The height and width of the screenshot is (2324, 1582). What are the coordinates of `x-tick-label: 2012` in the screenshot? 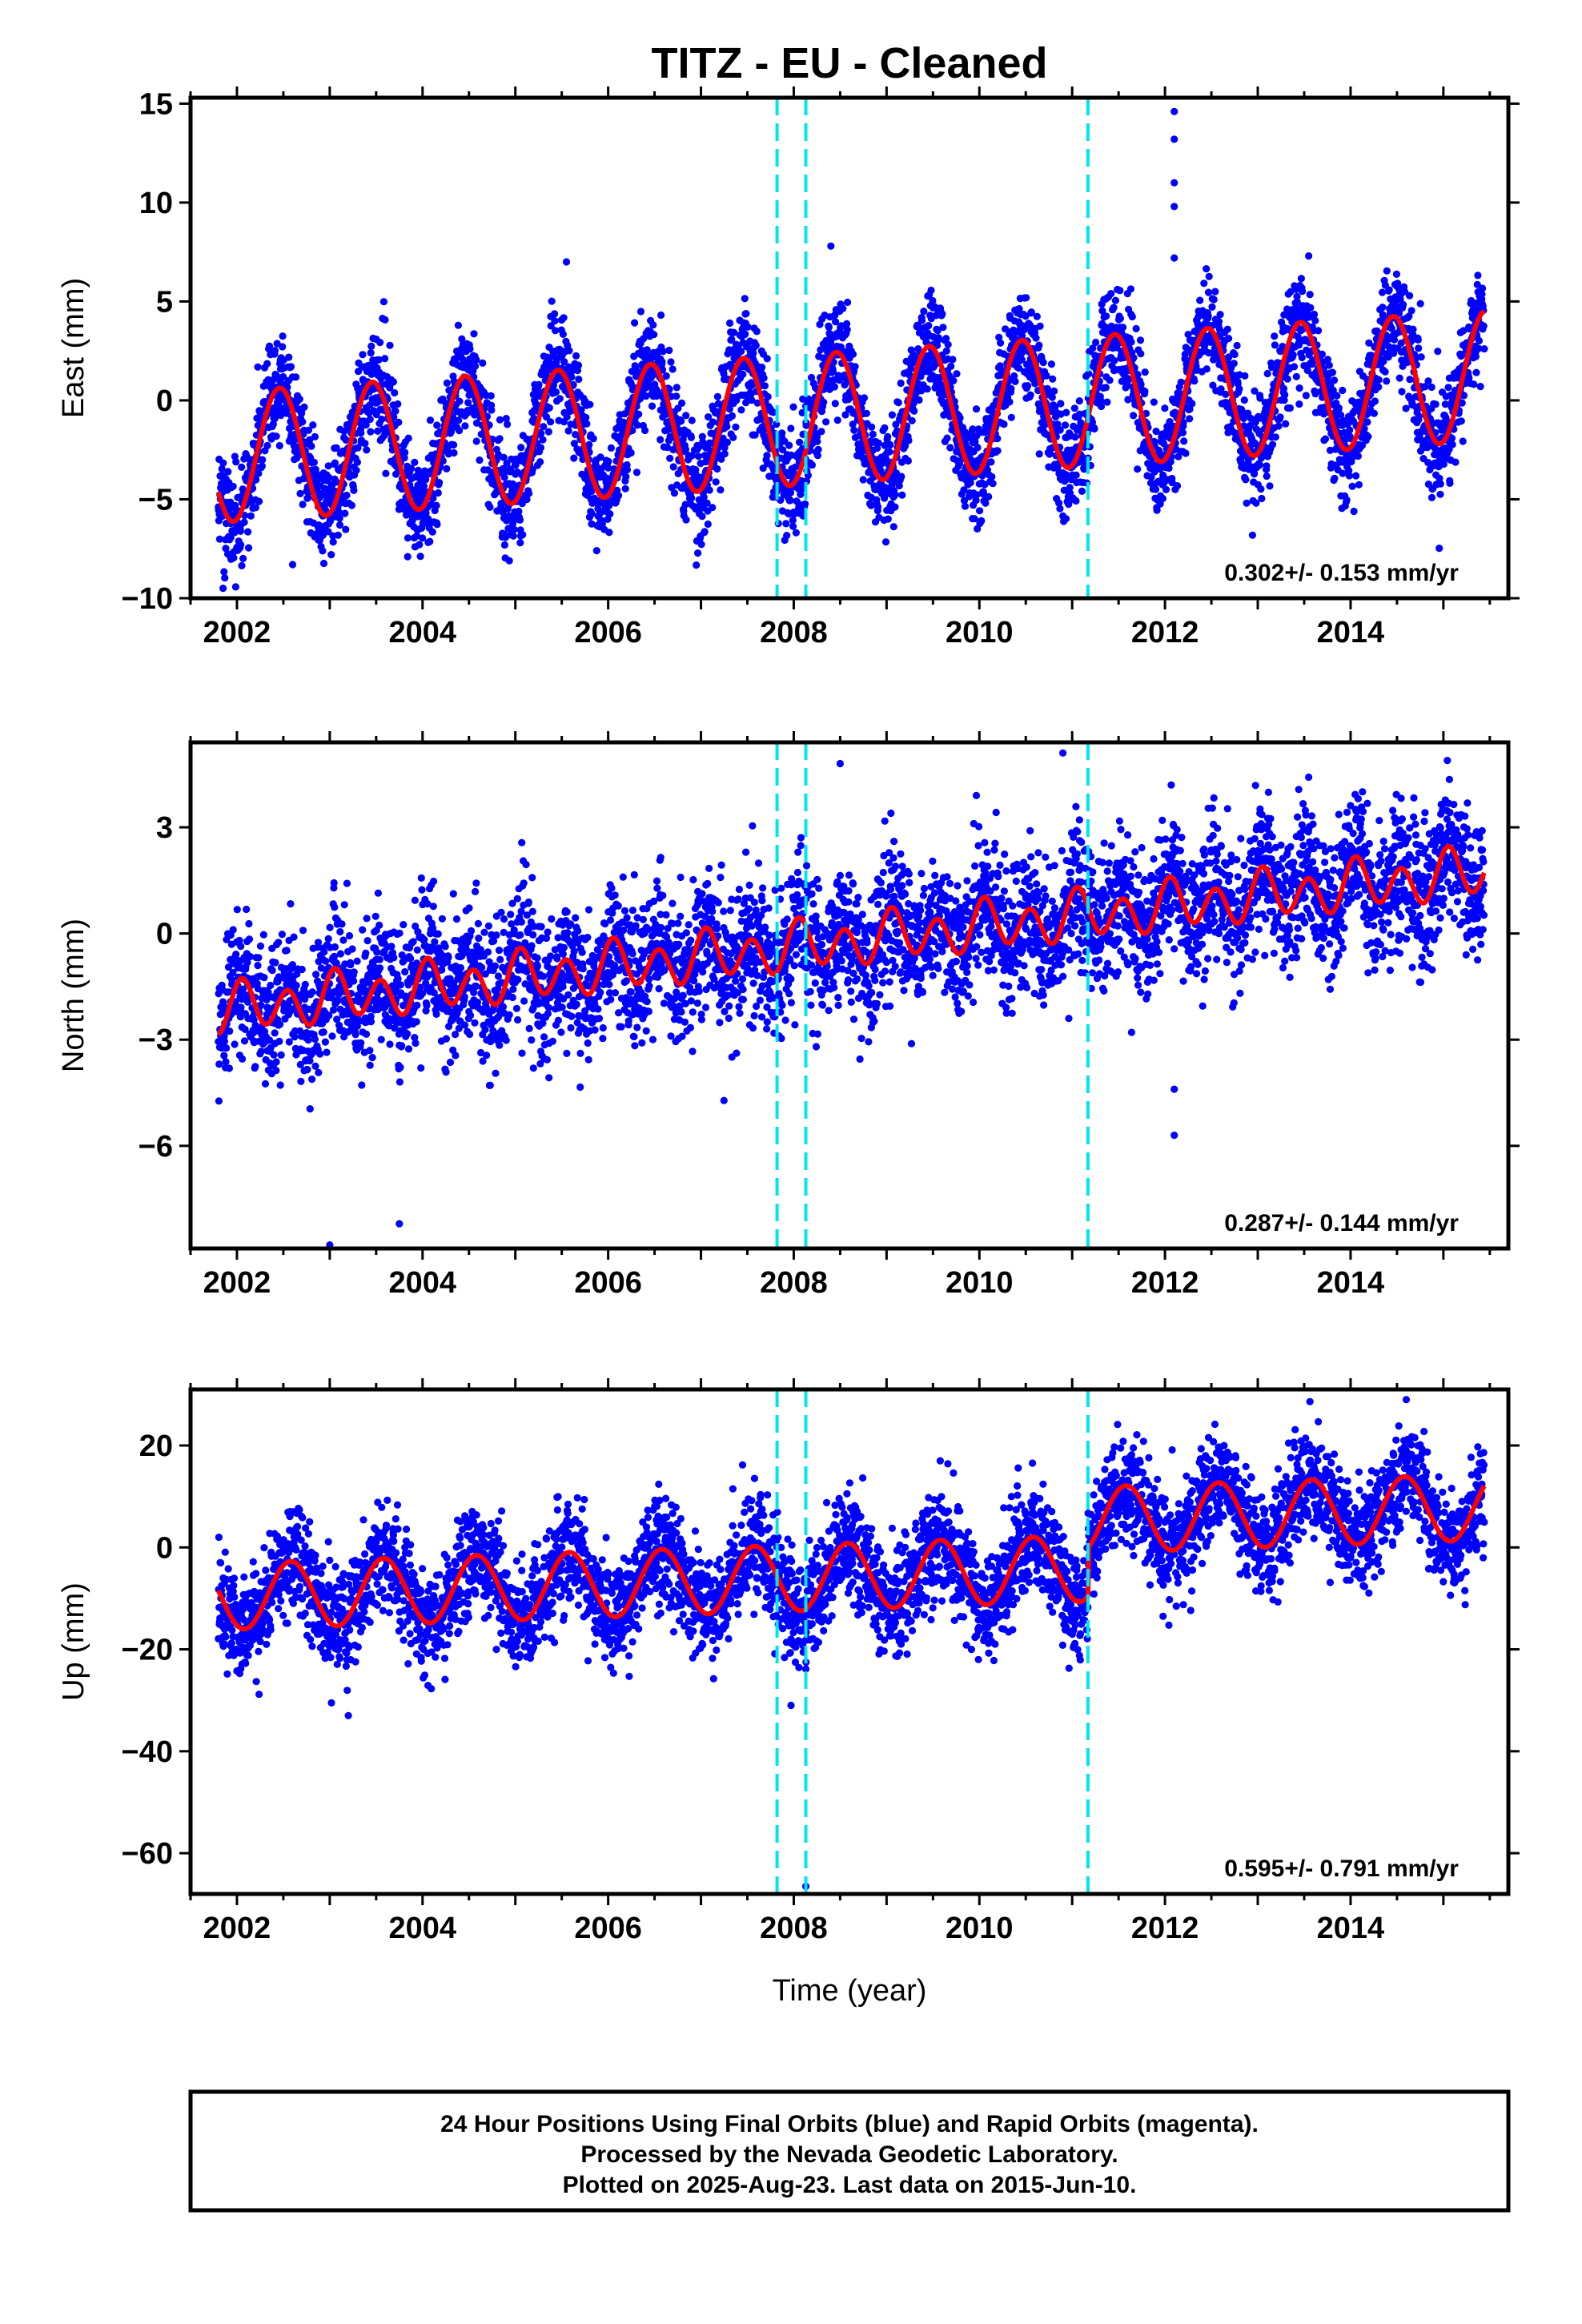 It's located at (1165, 632).